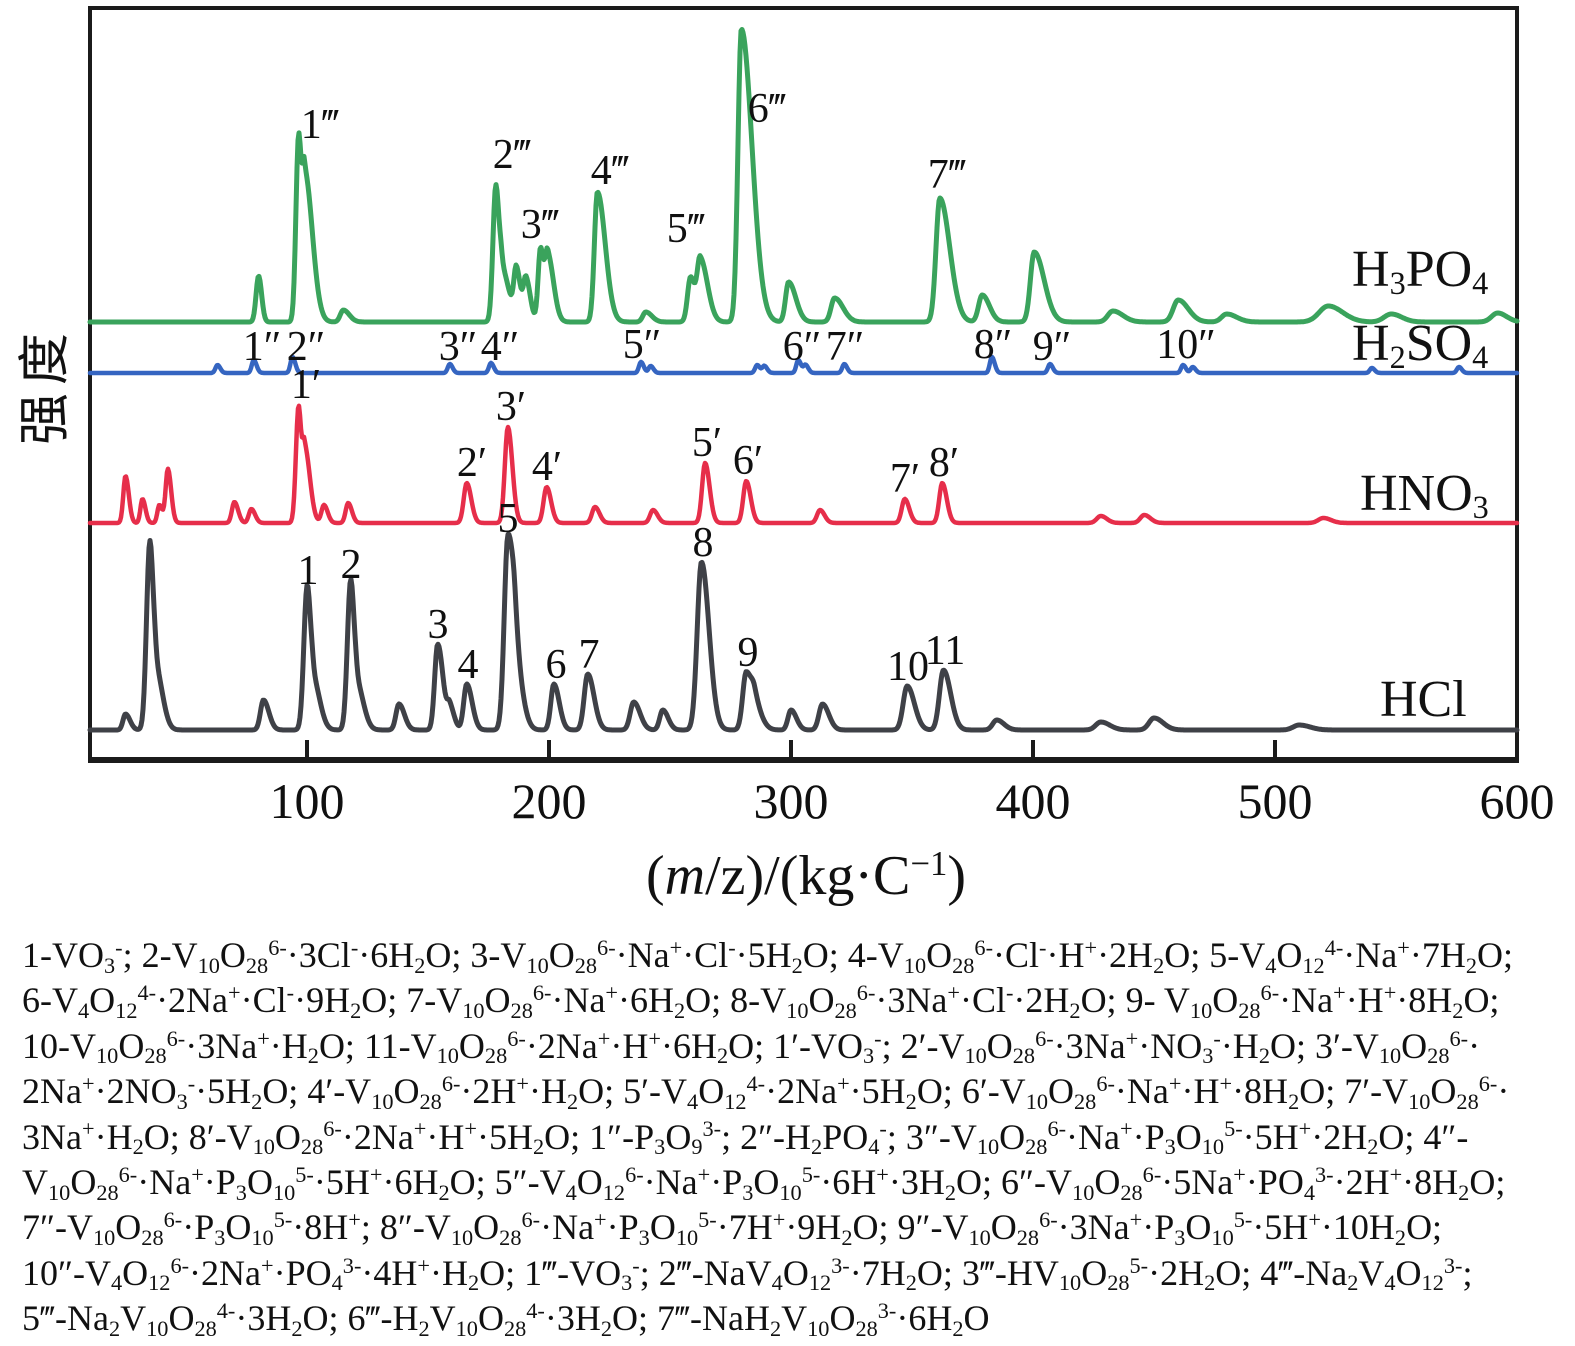  What do you see at coordinates (686, 229) in the screenshot?
I see `peak-label-h3po4-5‴: 5‴` at bounding box center [686, 229].